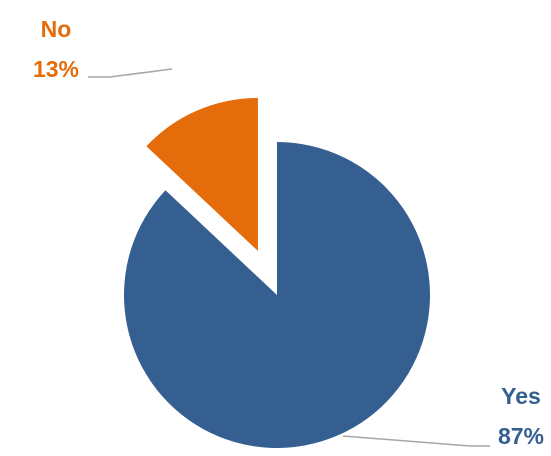 Image resolution: width=551 pixels, height=456 pixels. Describe the element at coordinates (521, 436) in the screenshot. I see `data-label-value-yes: 87%` at that location.